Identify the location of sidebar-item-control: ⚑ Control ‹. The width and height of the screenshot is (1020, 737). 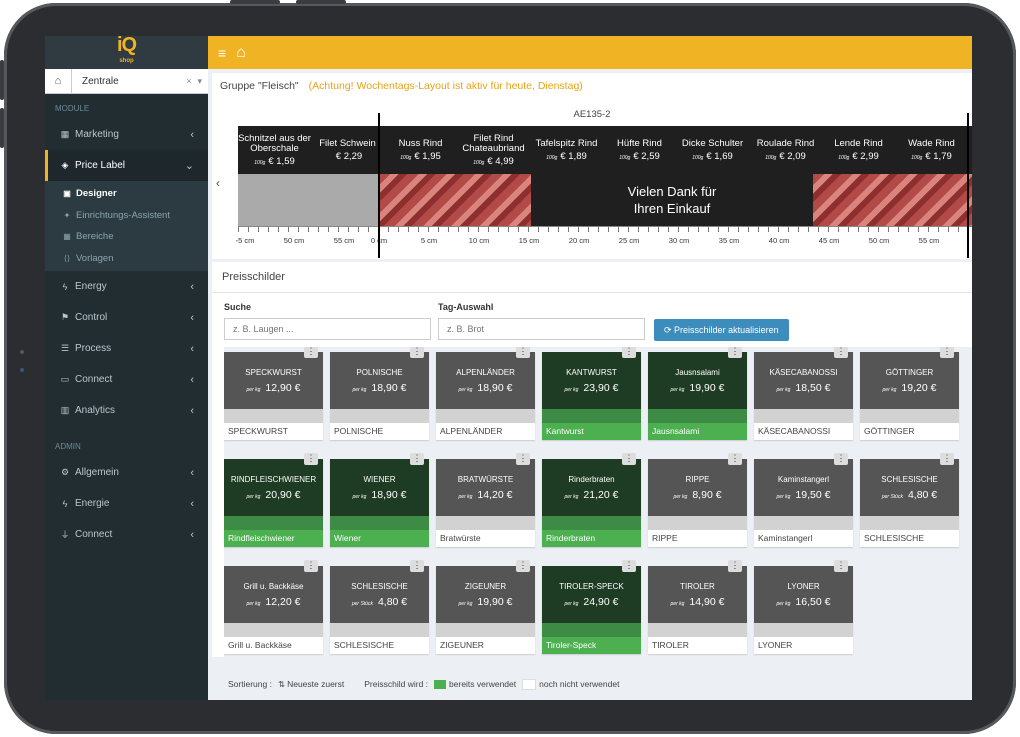
(126, 317).